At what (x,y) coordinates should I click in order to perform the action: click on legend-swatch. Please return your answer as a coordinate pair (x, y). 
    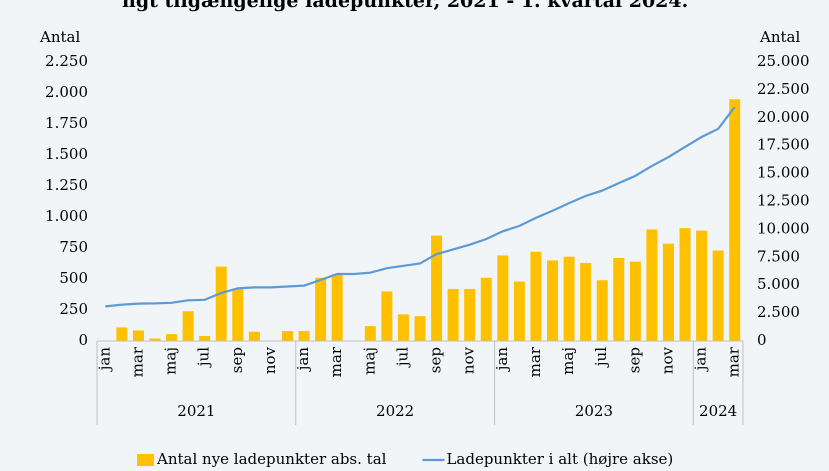
    Looking at the image, I should click on (145, 460).